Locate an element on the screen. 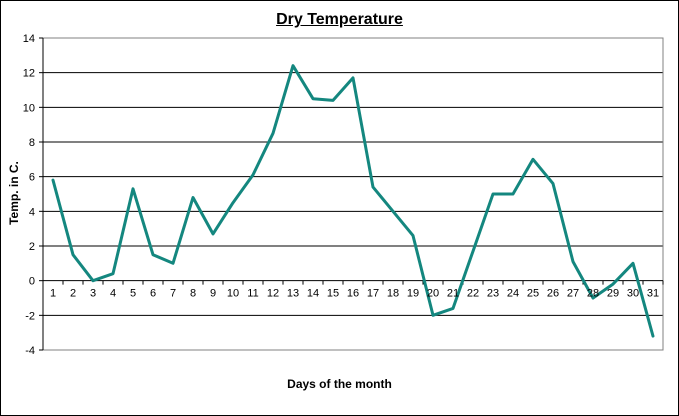  x-tick-label: 9 is located at coordinates (213, 294).